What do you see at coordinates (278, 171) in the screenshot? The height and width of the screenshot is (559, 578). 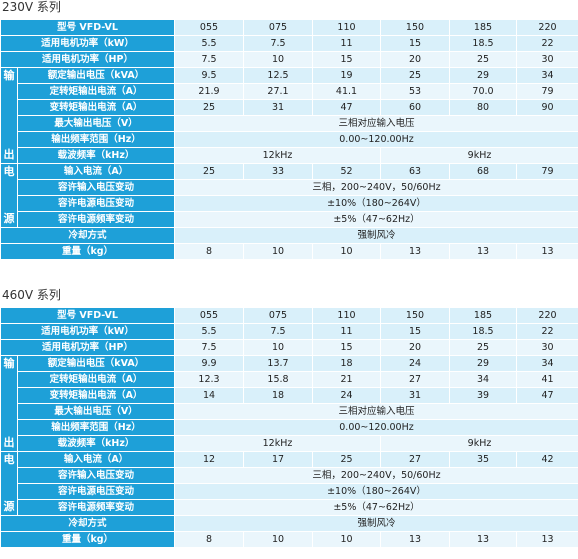 I see `value-cell: 33` at bounding box center [278, 171].